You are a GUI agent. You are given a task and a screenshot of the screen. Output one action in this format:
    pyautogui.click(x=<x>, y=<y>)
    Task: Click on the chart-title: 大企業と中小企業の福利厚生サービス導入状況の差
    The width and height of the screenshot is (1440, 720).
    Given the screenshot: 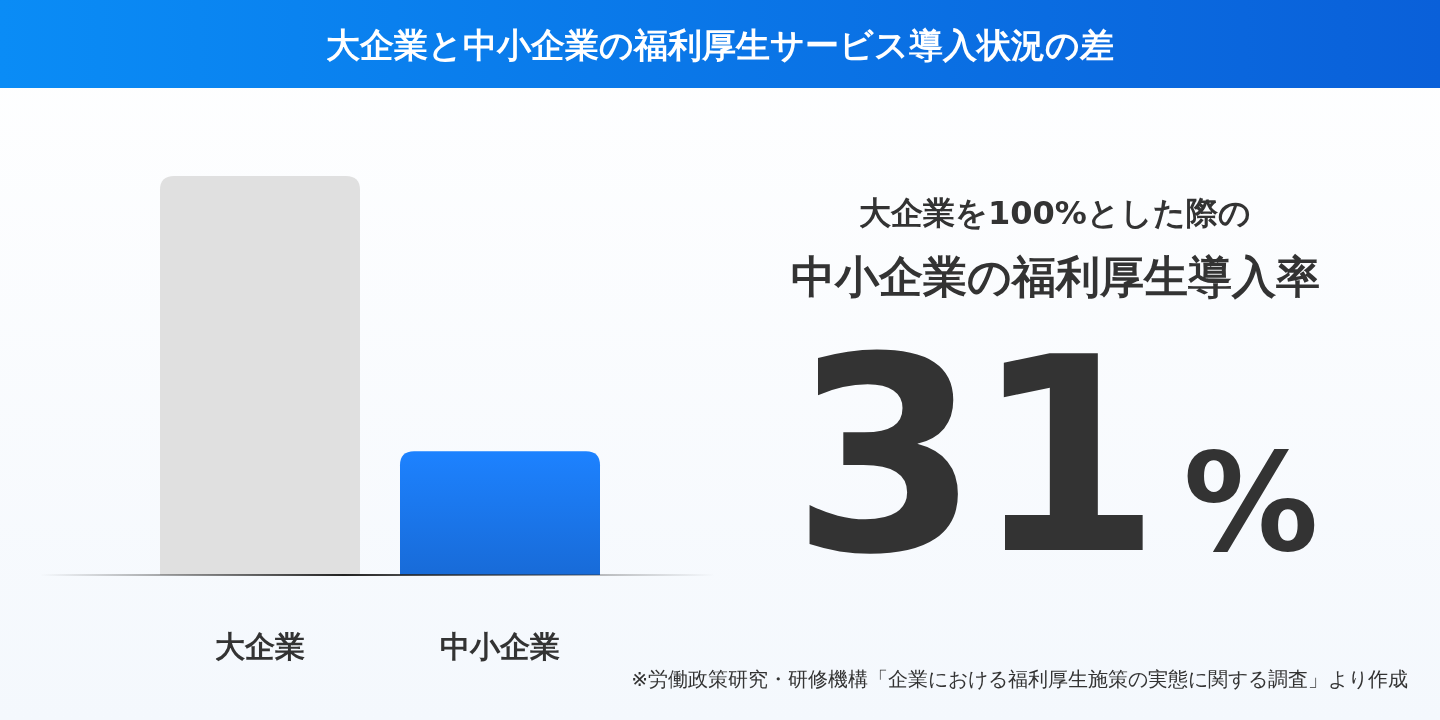 What is the action you would take?
    pyautogui.click(x=720, y=45)
    